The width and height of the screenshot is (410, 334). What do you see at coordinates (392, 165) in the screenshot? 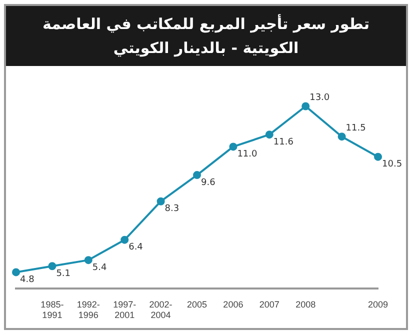
I see `data-label: 10.5` at bounding box center [392, 165].